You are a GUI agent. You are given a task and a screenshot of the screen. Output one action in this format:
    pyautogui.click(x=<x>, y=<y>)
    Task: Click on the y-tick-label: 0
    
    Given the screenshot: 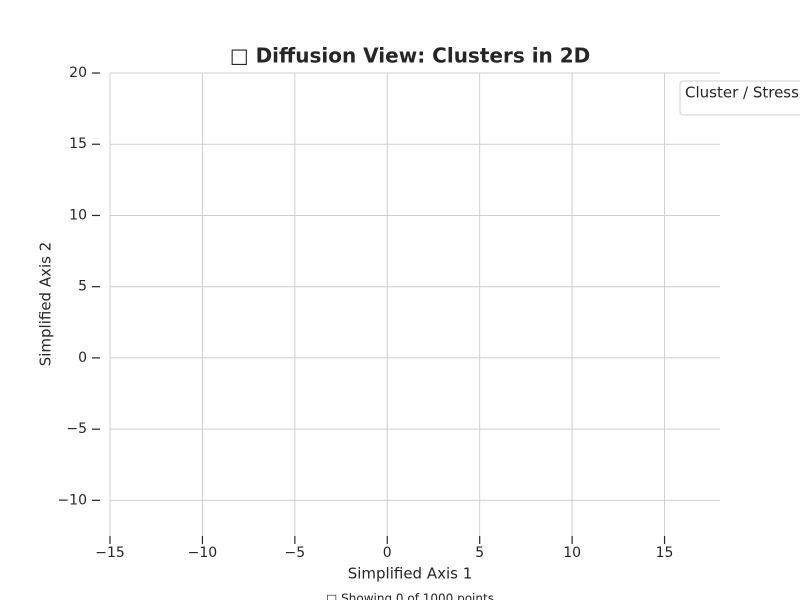 What is the action you would take?
    pyautogui.click(x=82, y=358)
    